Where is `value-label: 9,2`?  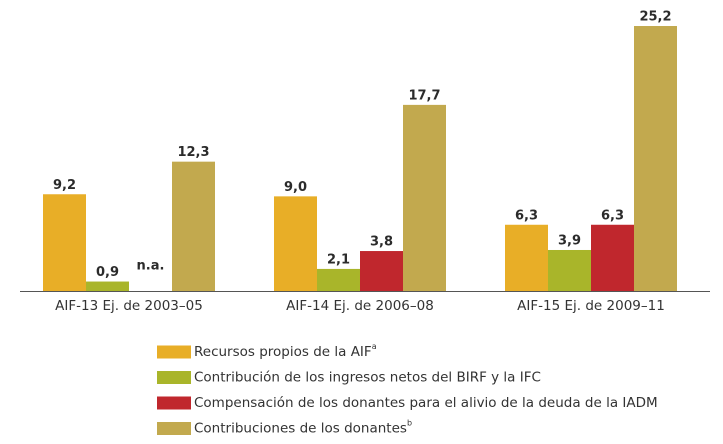 value-label: 9,2 is located at coordinates (64, 185).